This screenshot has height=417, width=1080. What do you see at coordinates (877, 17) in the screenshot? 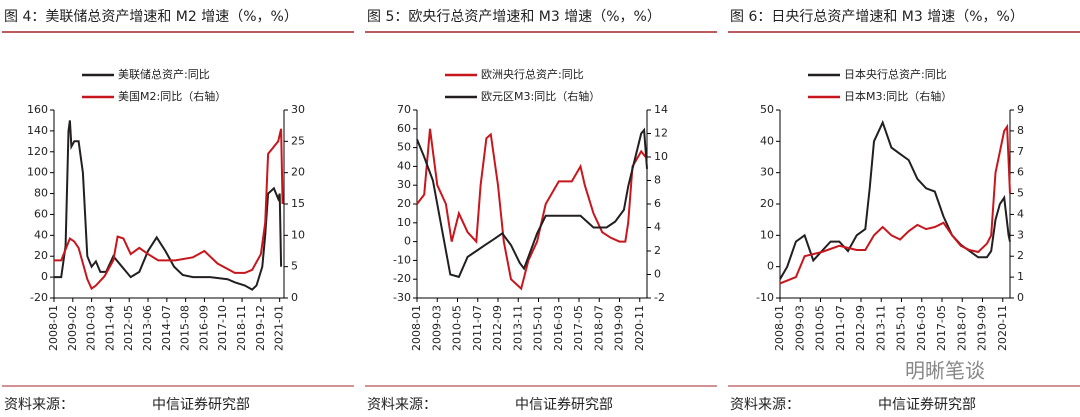
I see `chart-title: 图 6：日央行总资产增速和 M3 增速（%，%）` at bounding box center [877, 17].